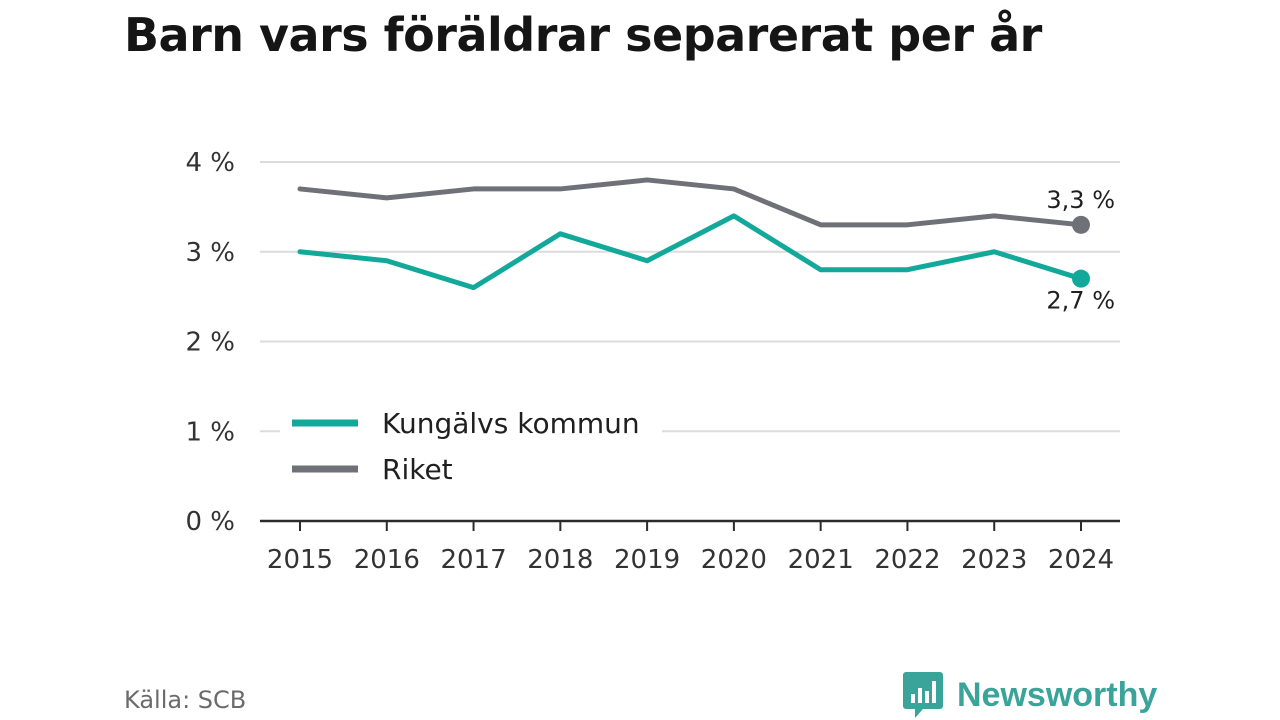 The image size is (1280, 720). Describe the element at coordinates (1081, 224) in the screenshot. I see `end-marker-riket` at that location.